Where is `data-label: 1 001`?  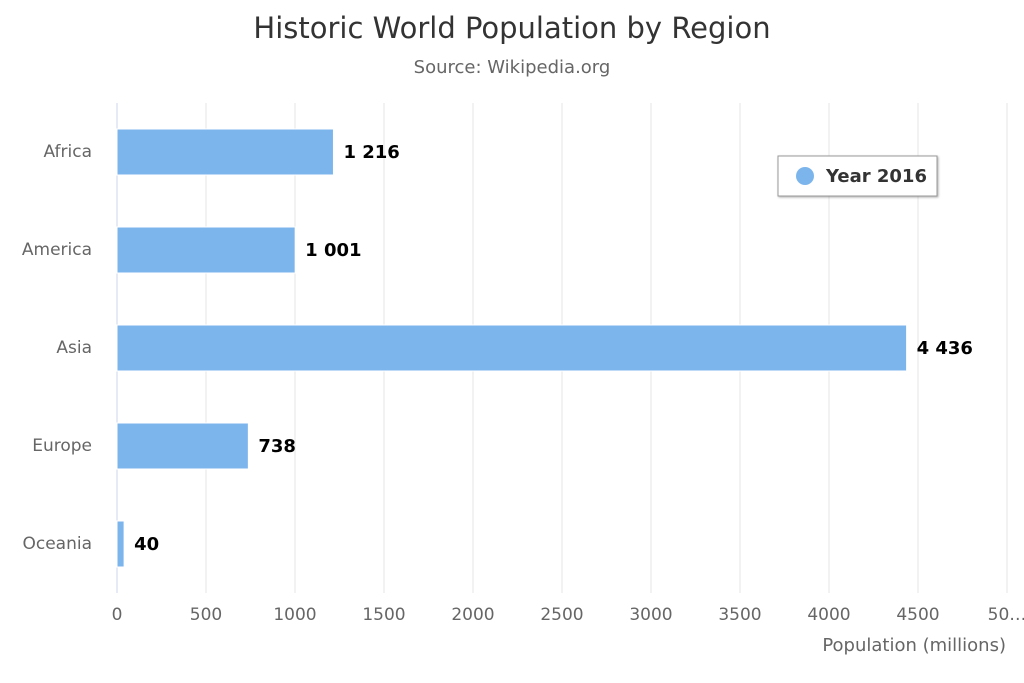 data-label: 1 001 is located at coordinates (333, 250).